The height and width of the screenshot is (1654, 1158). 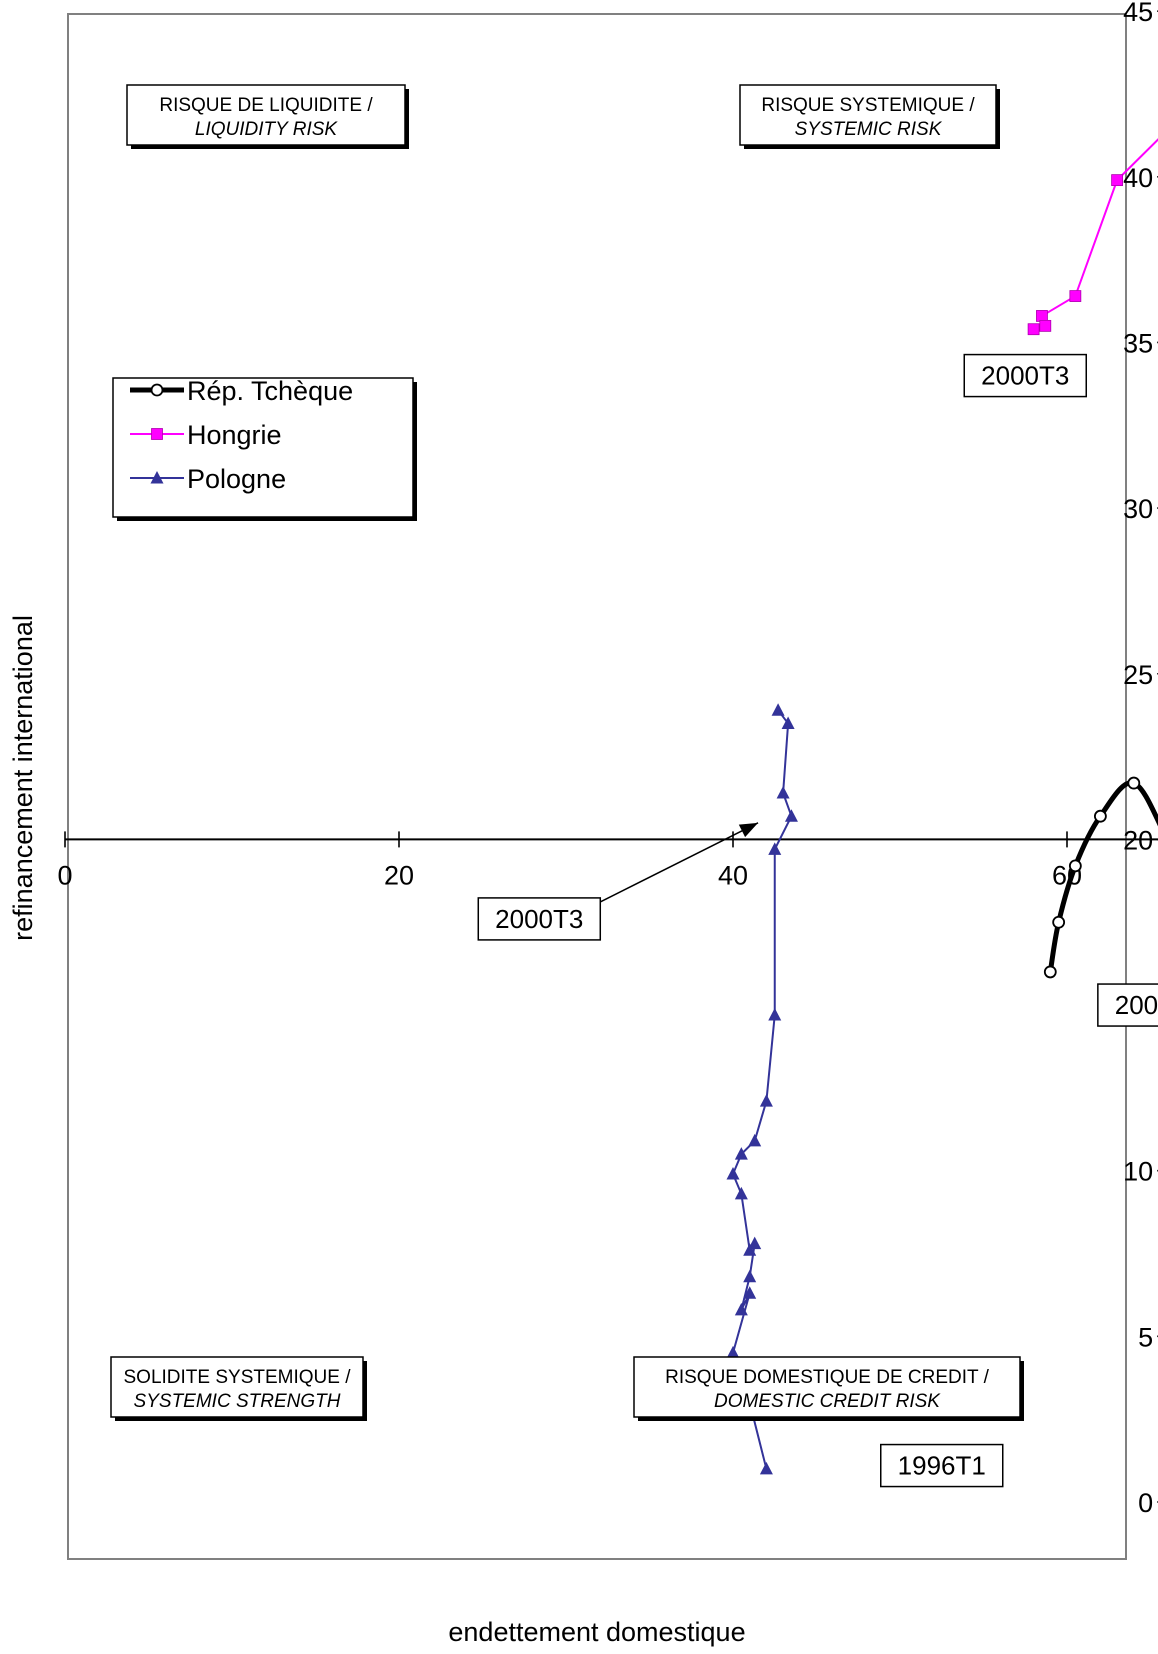 I want to click on legend-shadow-right, so click(x=415, y=451).